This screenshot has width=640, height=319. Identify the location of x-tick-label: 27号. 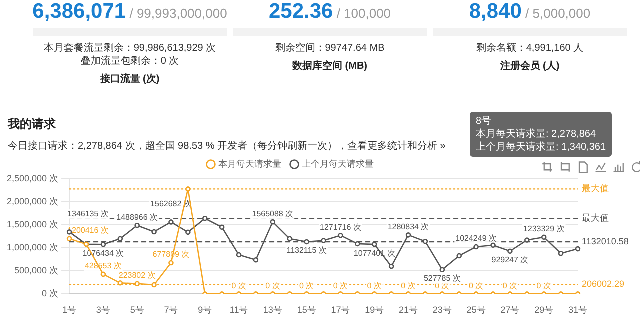
(510, 310).